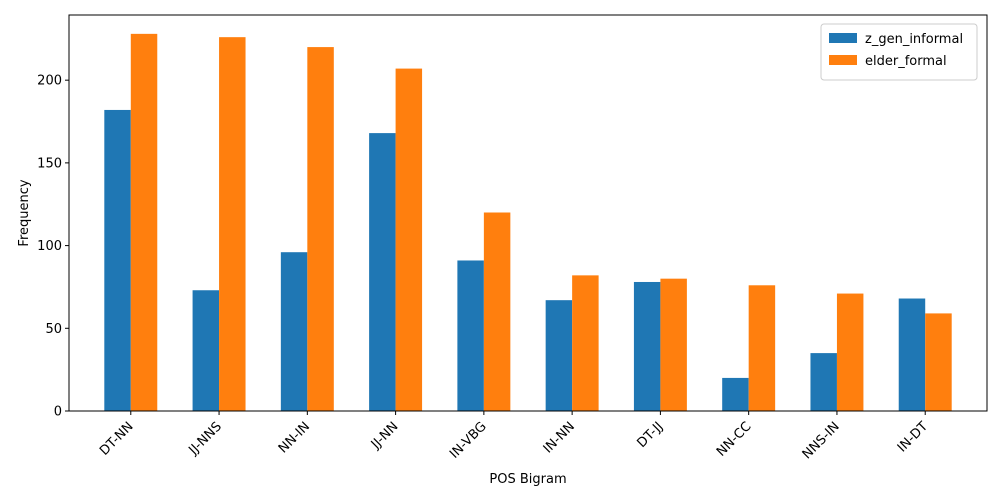  What do you see at coordinates (906, 61) in the screenshot?
I see `legend-label-elder_formal: elder_formal` at bounding box center [906, 61].